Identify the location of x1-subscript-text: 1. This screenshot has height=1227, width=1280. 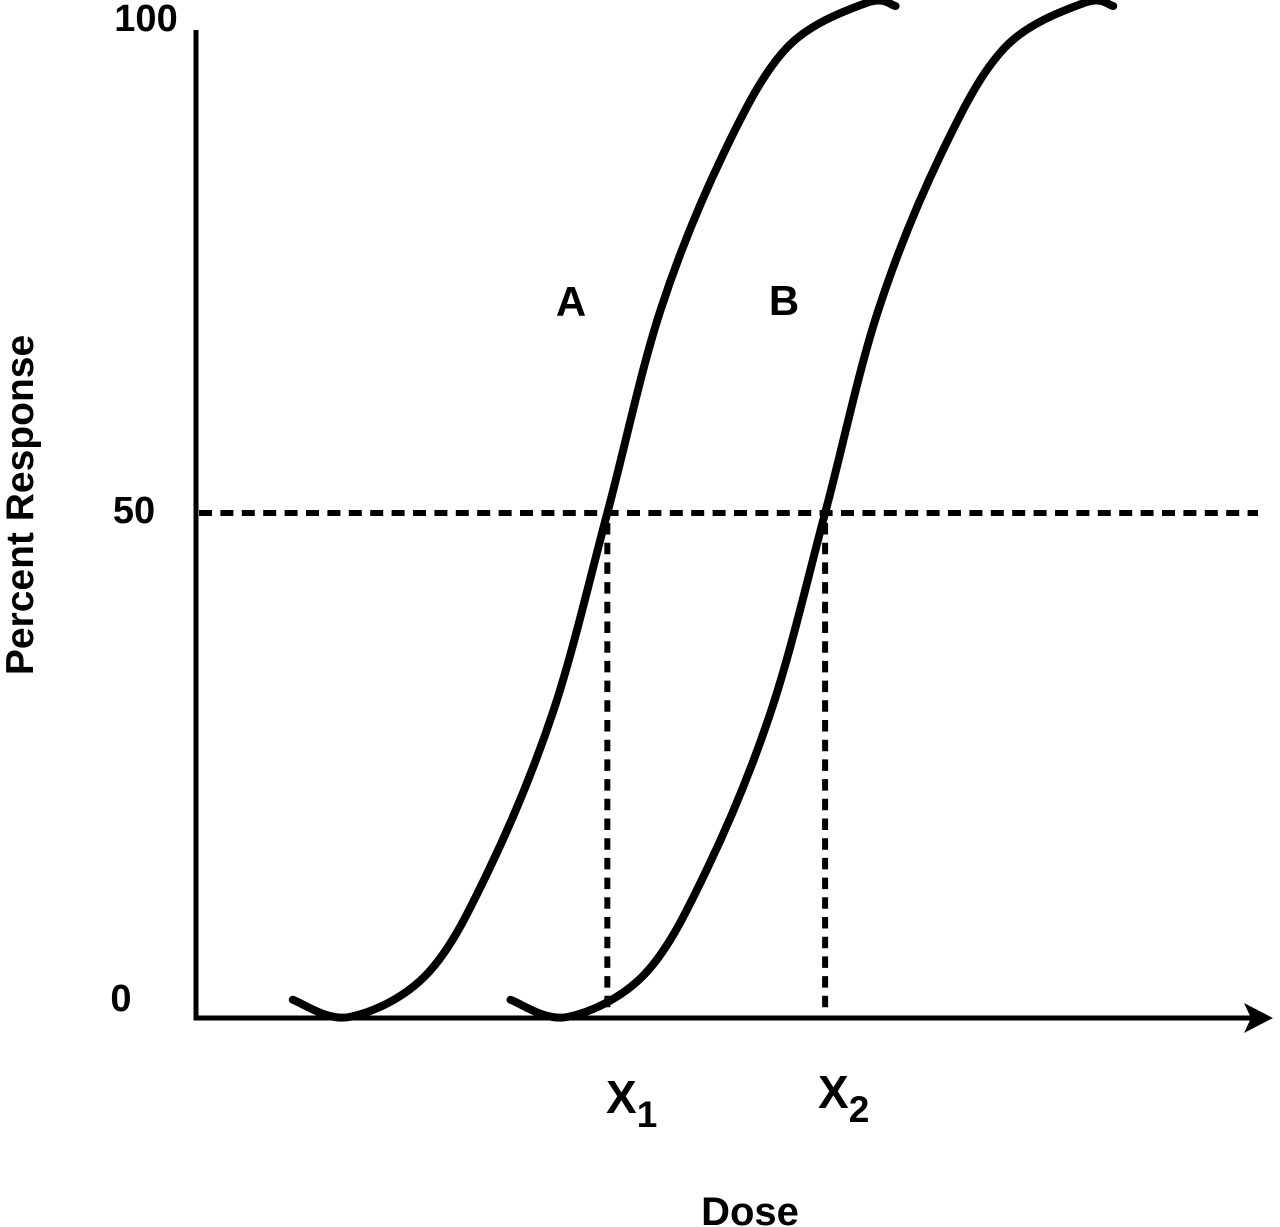
(647, 1114).